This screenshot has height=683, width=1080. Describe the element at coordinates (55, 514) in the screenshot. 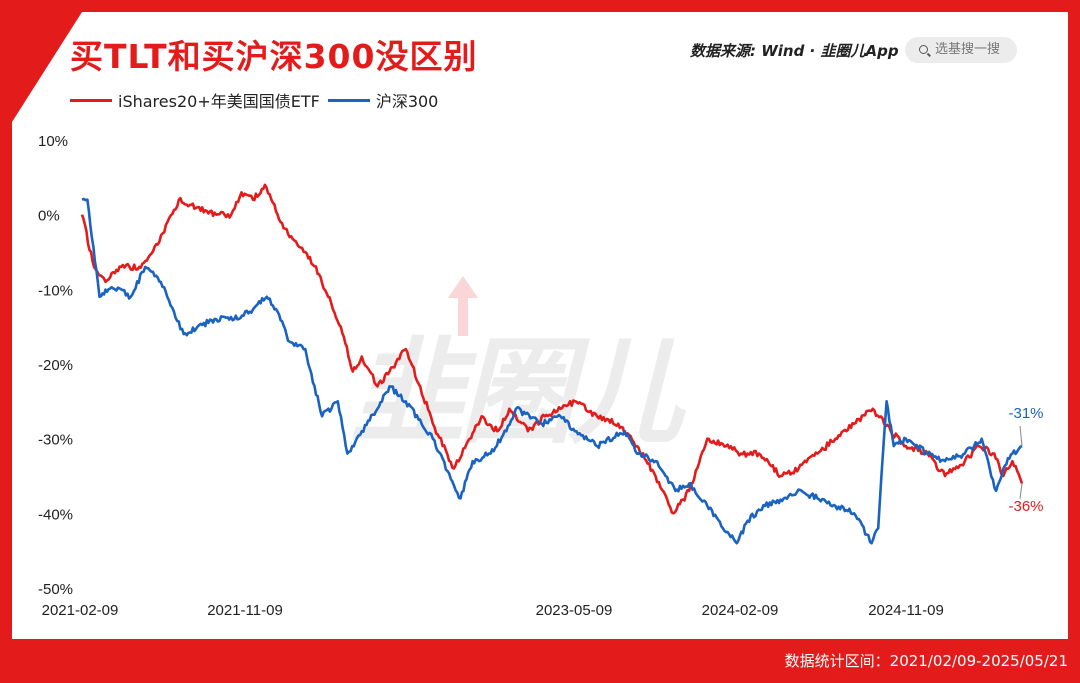

I see `y-tick-label: -40%` at that location.